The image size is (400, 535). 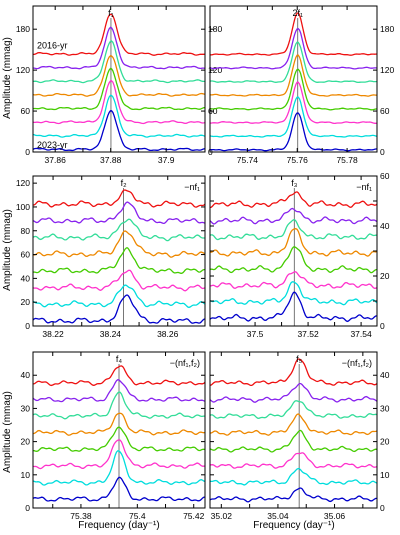 I want to click on y-axis-label-bottom: Amplitude (mmag), so click(x=7, y=432).